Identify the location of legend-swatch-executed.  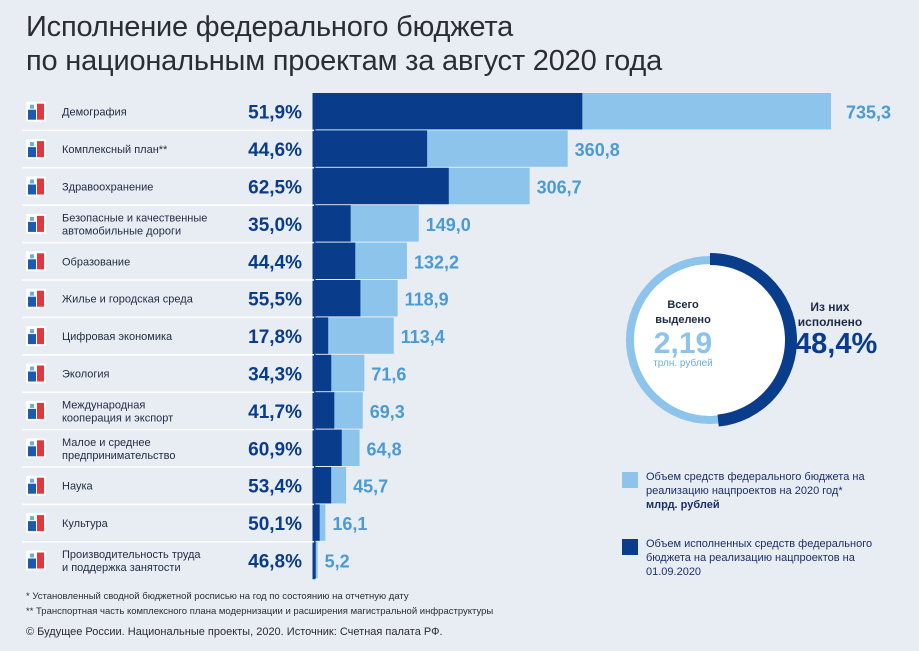
(630, 547).